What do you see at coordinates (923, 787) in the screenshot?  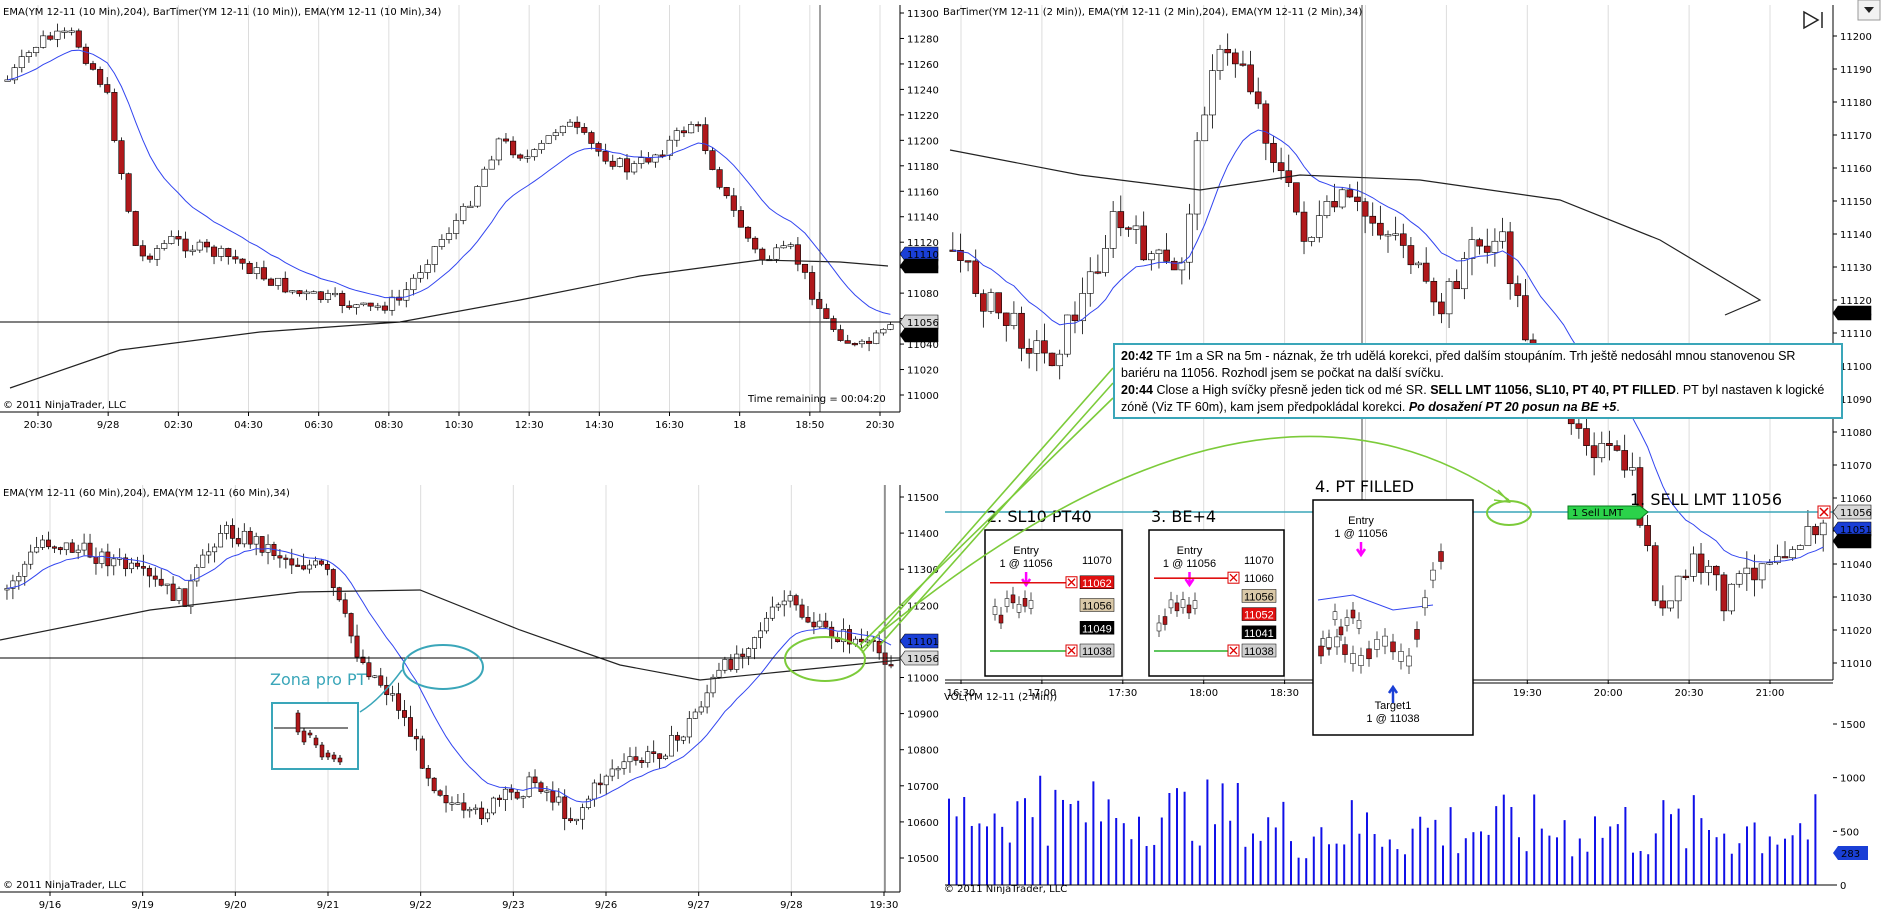 I see `y-tick-label: 10700` at bounding box center [923, 787].